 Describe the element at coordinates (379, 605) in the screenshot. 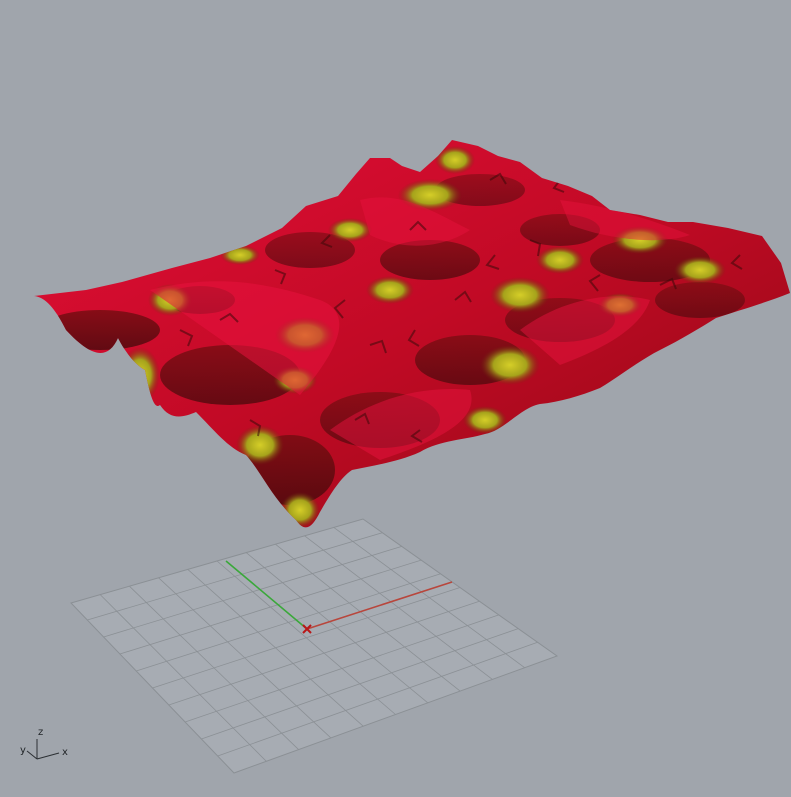

I see `x-axis-line` at that location.